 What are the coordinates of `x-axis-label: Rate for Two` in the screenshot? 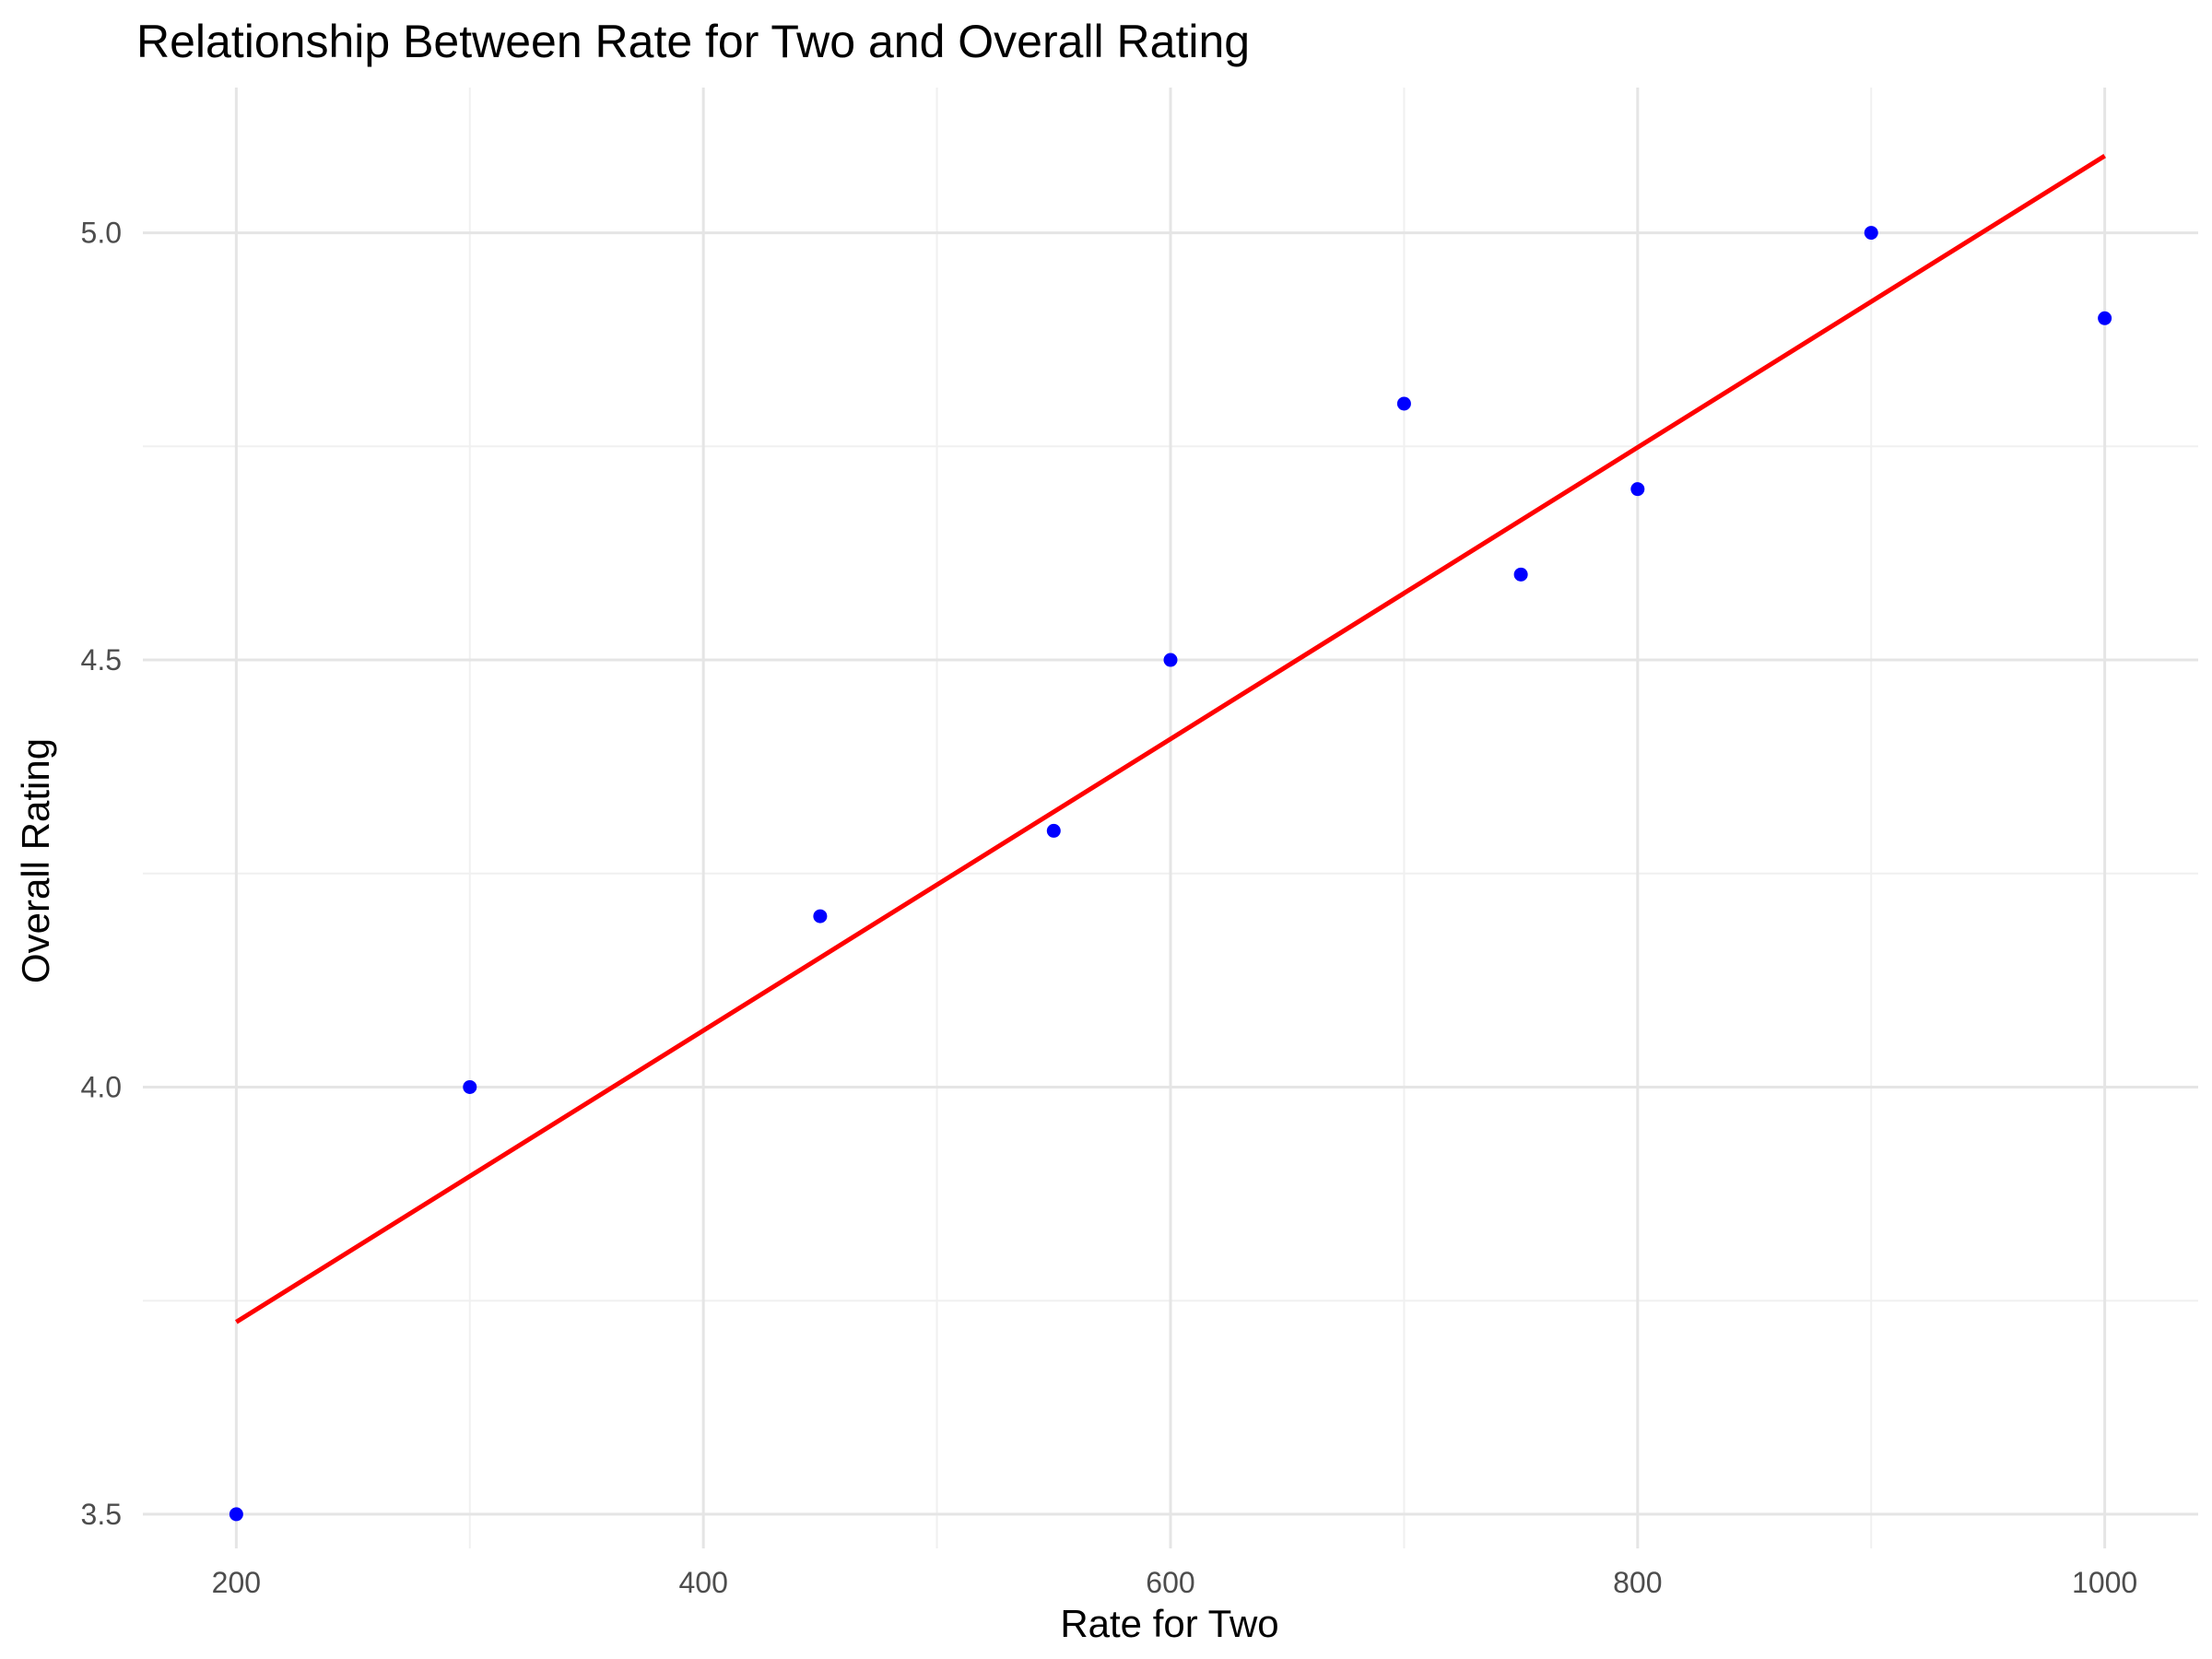 It's located at (1169, 1623).